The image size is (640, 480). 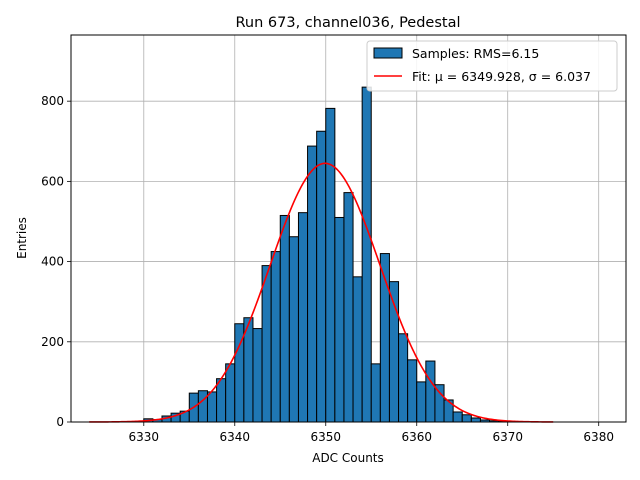 I want to click on legend-box, so click(x=492, y=66).